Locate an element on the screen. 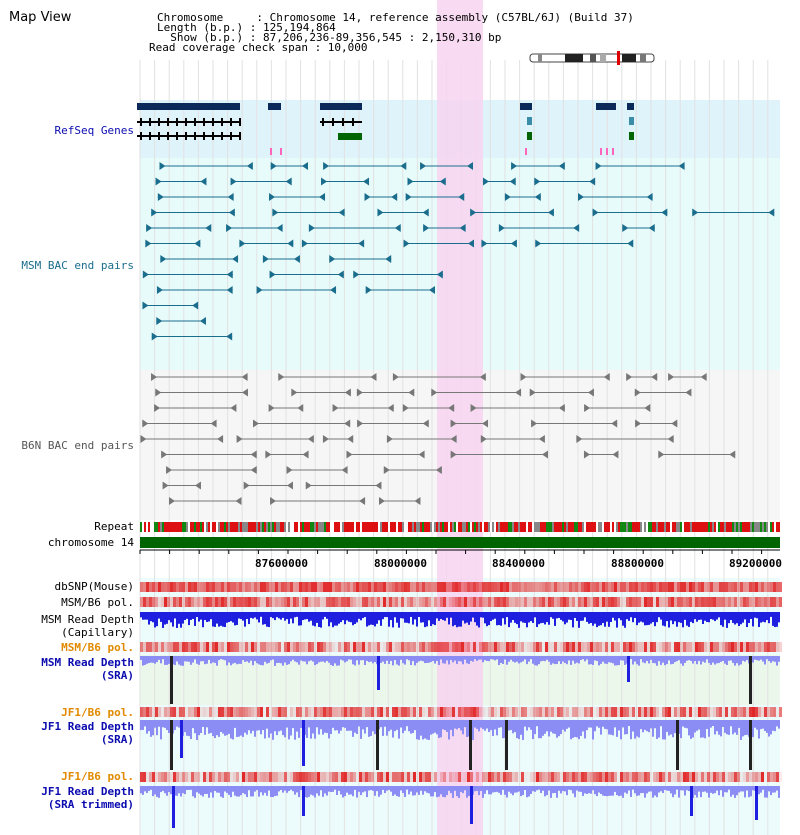  track-label-jf1-b6-pol-2: JF1/B6 pol. is located at coordinates (97, 776).